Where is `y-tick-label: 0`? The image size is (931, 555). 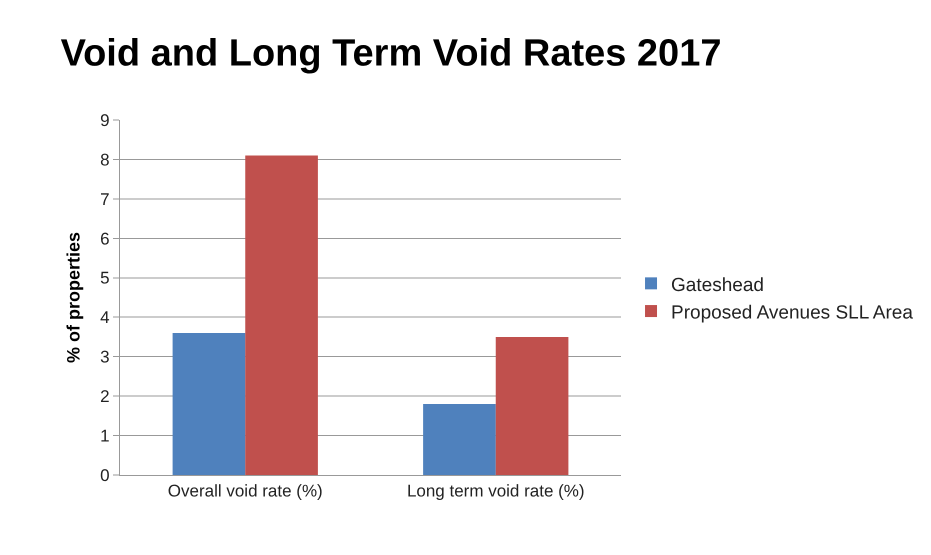 y-tick-label: 0 is located at coordinates (105, 475).